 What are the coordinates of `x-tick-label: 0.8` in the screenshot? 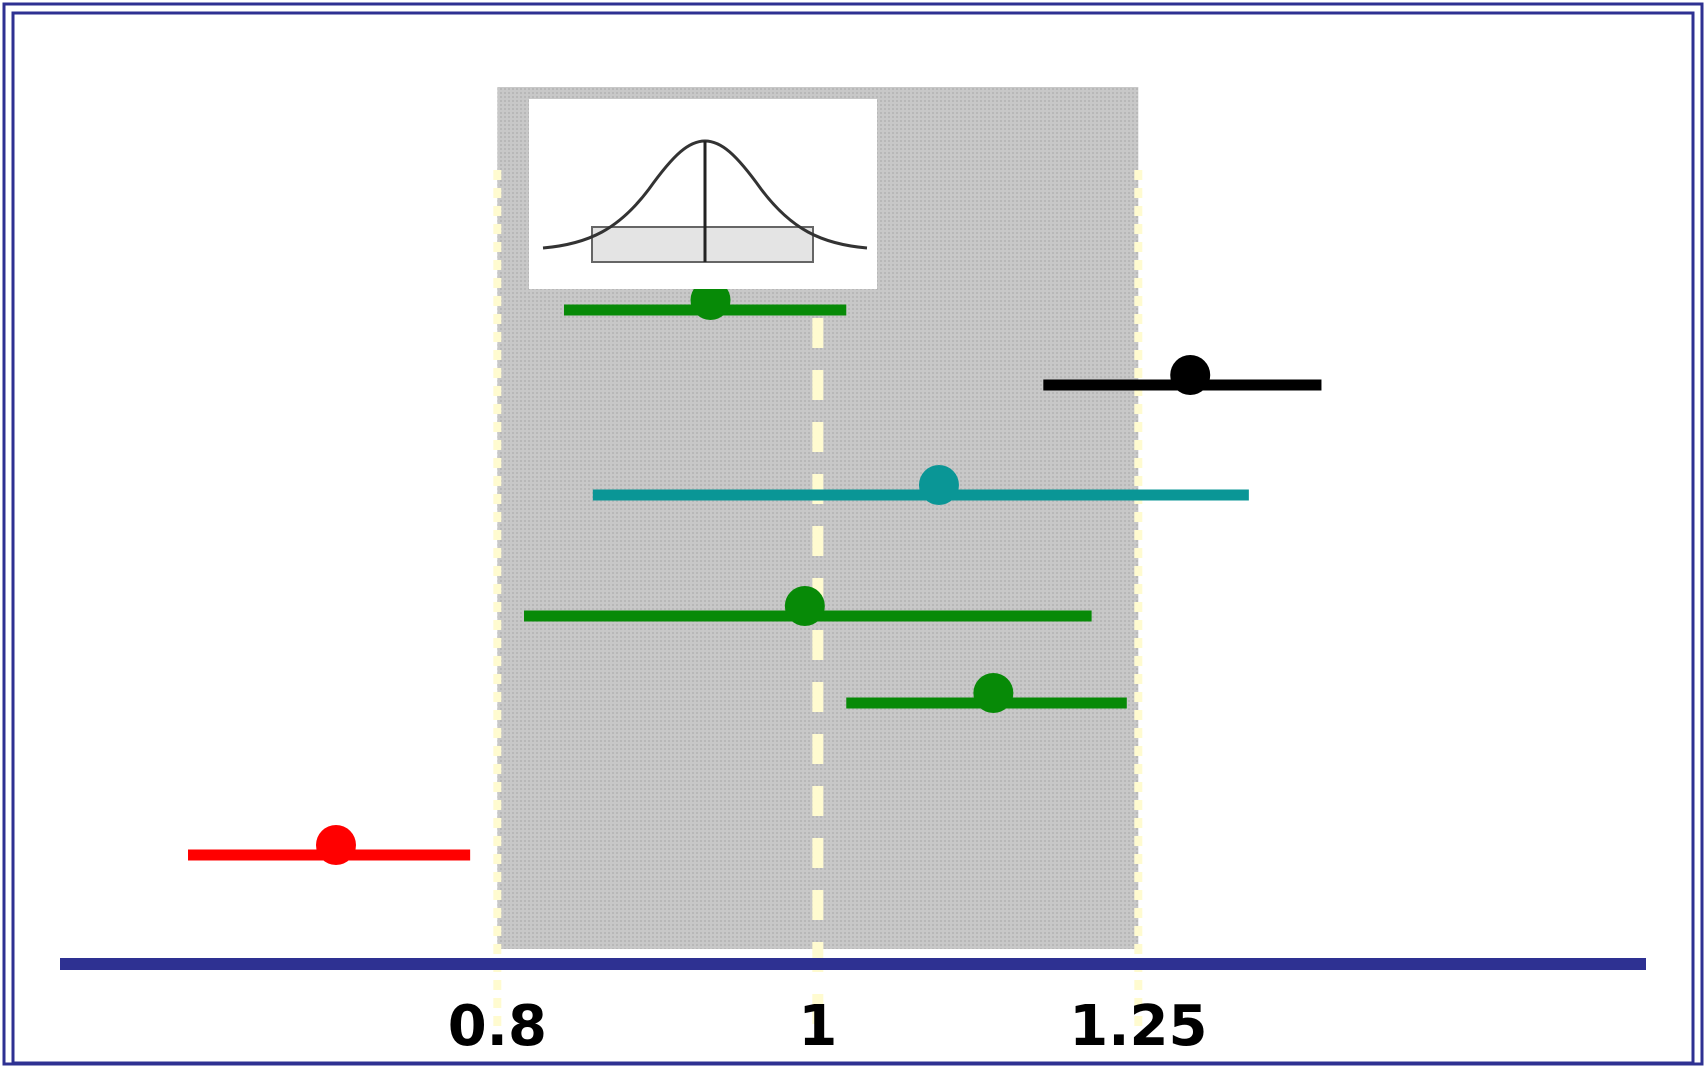 It's located at (497, 1026).